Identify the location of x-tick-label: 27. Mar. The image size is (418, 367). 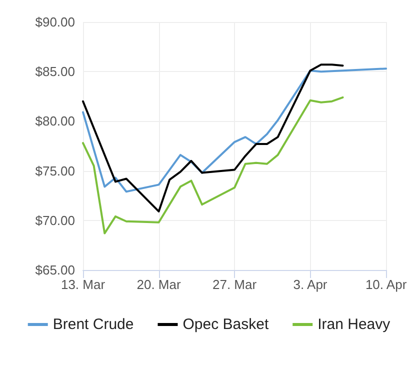
(235, 284).